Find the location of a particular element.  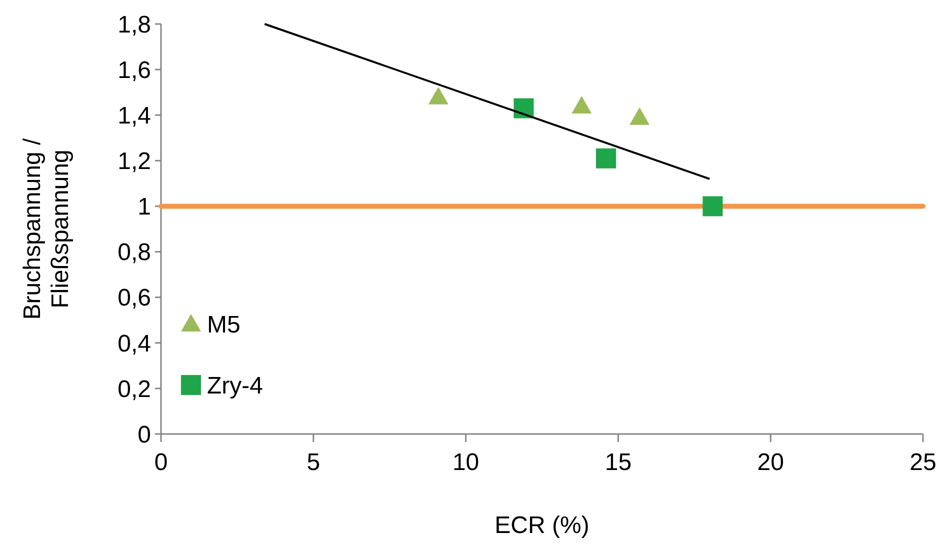

y-tick-label: 1 is located at coordinates (144, 207).